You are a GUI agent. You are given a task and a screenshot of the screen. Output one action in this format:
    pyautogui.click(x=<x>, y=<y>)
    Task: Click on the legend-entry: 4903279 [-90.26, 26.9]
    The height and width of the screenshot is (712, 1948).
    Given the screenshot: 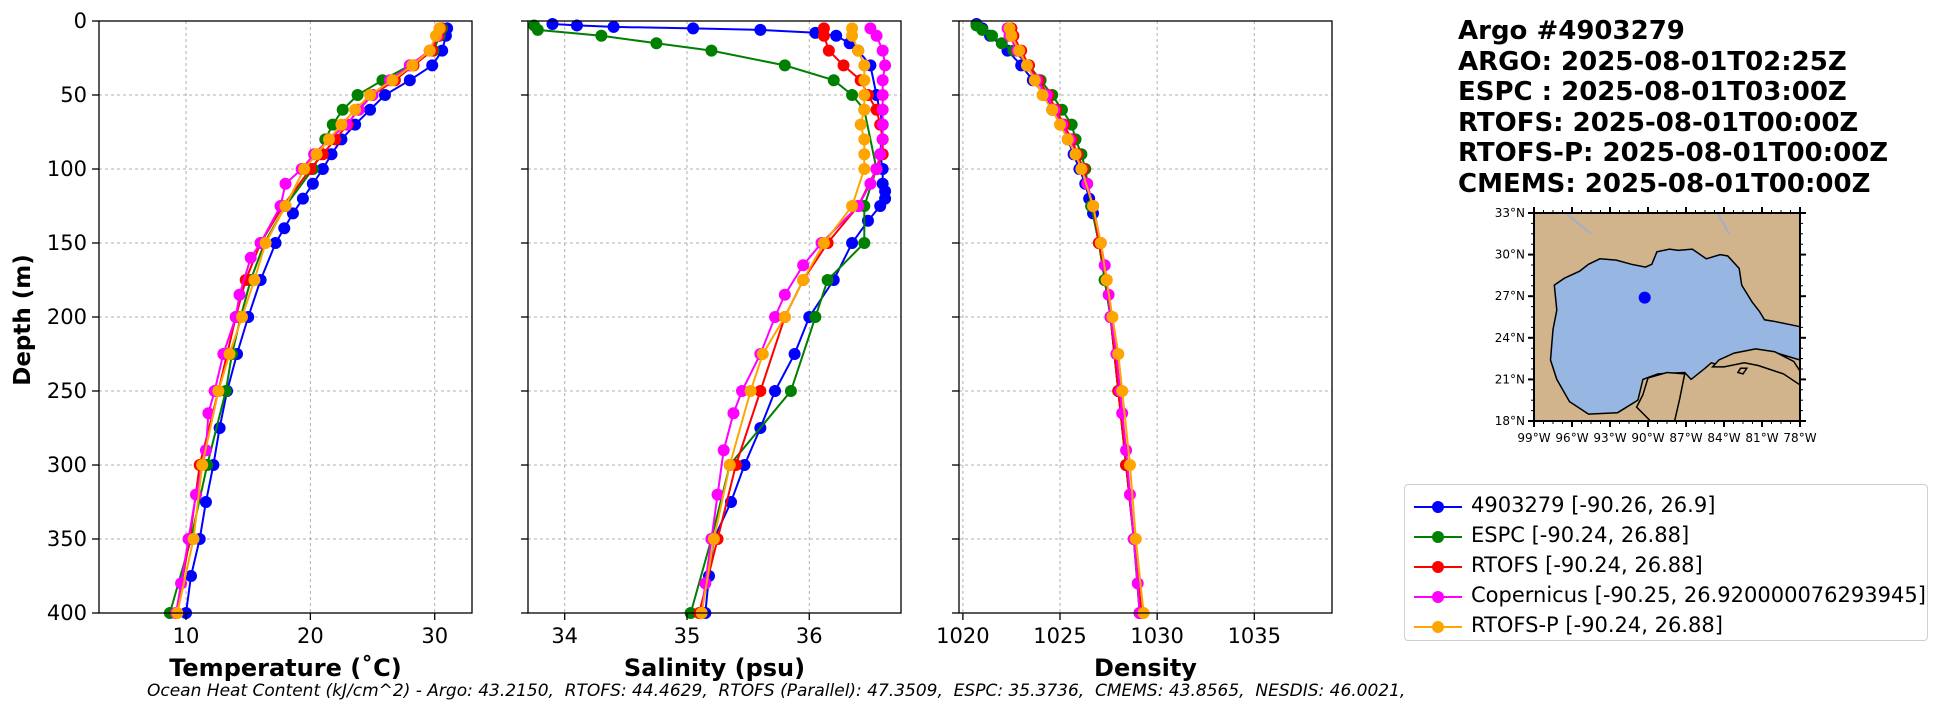 What is the action you would take?
    pyautogui.click(x=1665, y=506)
    